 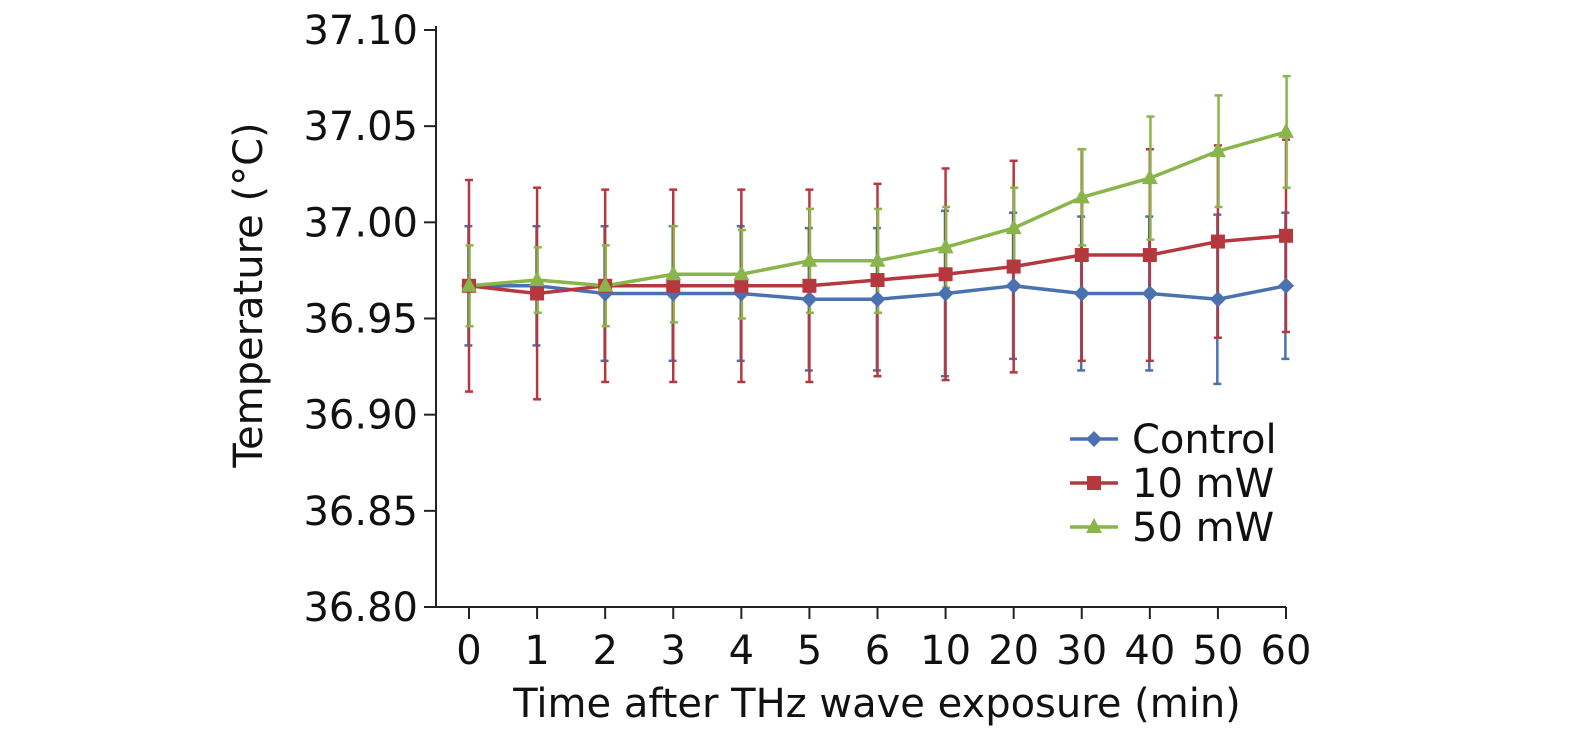 I want to click on x-tick-label: 0, so click(x=468, y=651).